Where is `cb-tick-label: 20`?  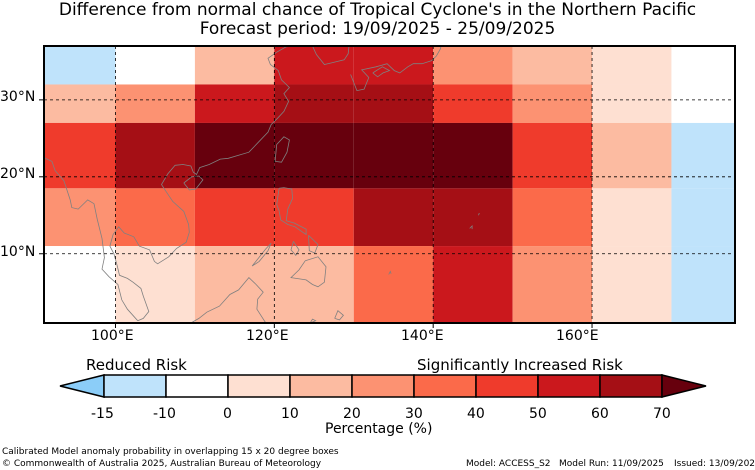
cb-tick-label: 20 is located at coordinates (352, 414).